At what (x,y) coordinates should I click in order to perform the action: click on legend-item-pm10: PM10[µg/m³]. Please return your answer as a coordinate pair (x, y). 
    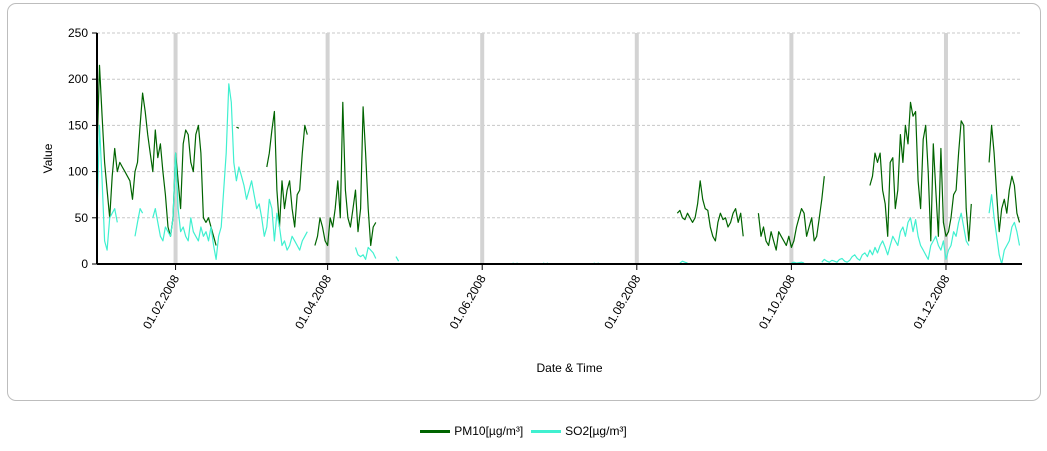
    Looking at the image, I should click on (471, 431).